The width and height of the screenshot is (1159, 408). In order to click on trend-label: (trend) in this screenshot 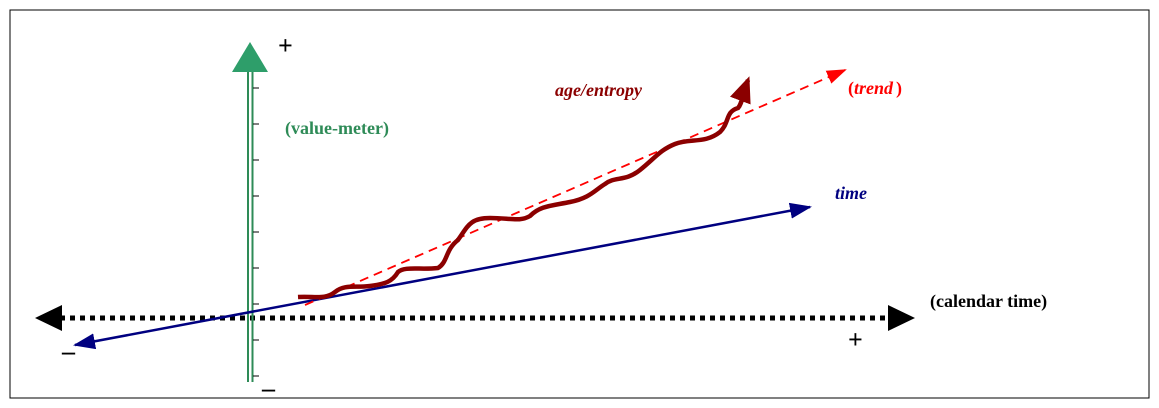, I will do `click(875, 88)`.